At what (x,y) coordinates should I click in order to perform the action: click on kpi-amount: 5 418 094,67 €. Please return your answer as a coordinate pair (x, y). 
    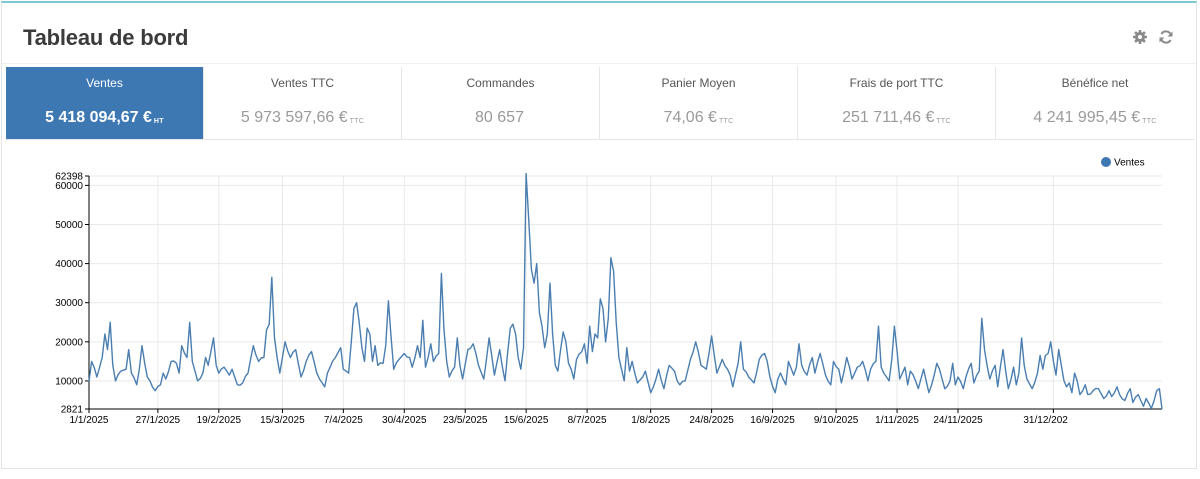
    Looking at the image, I should click on (98, 117).